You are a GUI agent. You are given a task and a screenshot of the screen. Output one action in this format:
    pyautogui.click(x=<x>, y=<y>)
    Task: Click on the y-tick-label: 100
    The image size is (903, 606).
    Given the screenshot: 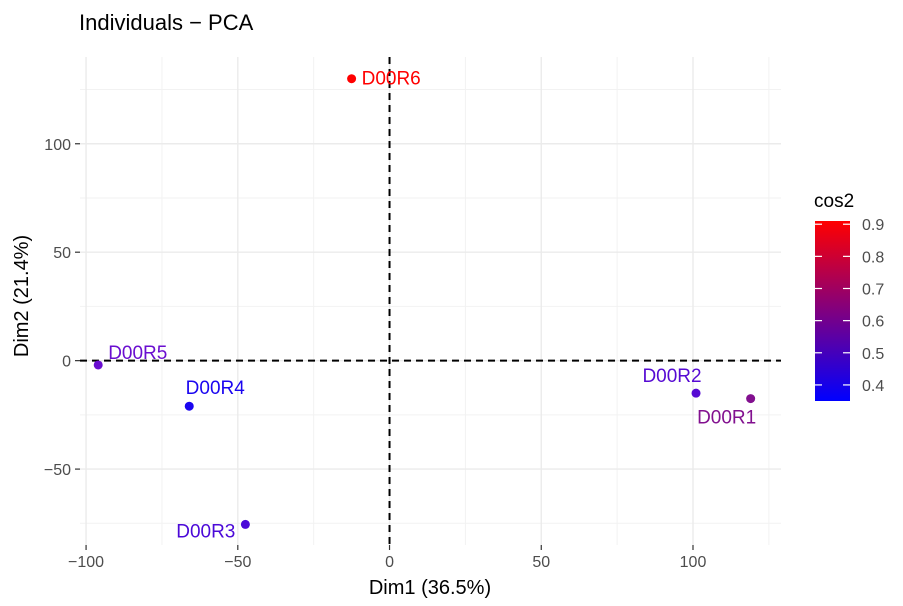 What is the action you would take?
    pyautogui.click(x=57, y=145)
    